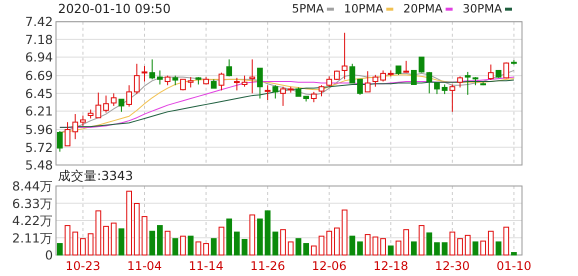 This screenshot has width=578, height=276. Describe the element at coordinates (144, 266) in the screenshot. I see `x-tick-label: 11-04` at that location.